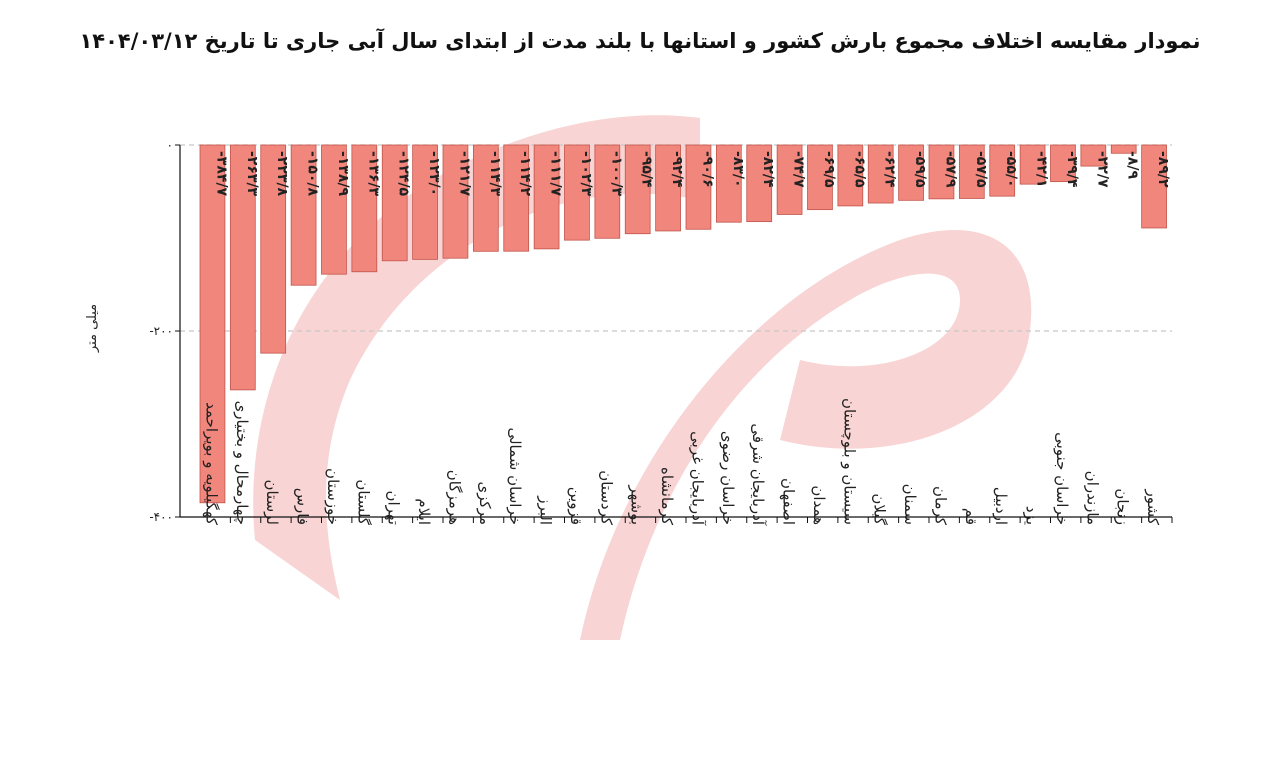  Describe the element at coordinates (637, 504) in the screenshot. I see `category-label-14: بوشهر` at that location.